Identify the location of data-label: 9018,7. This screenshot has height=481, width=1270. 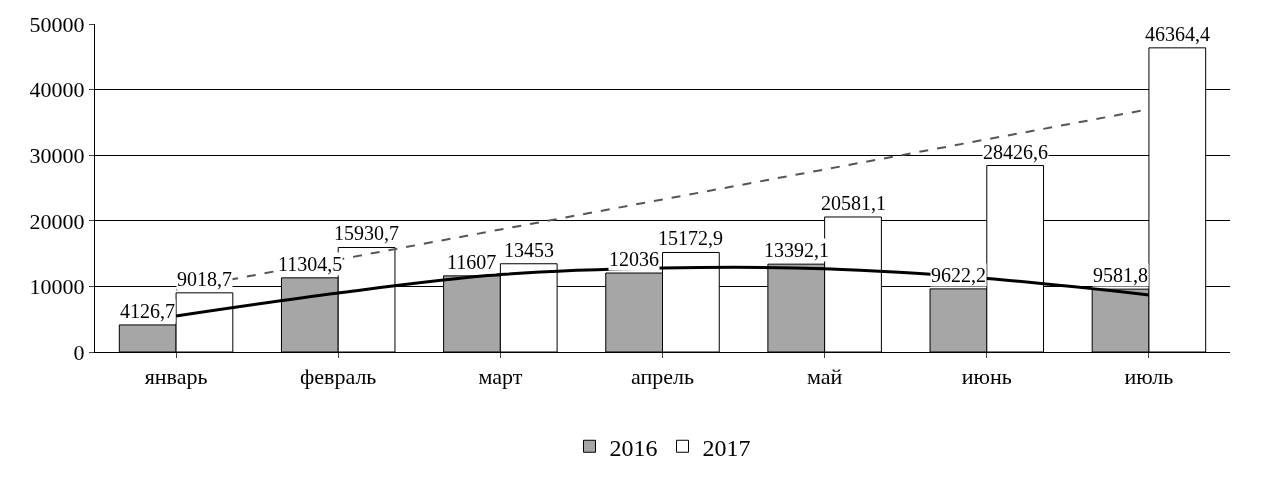
(204, 279).